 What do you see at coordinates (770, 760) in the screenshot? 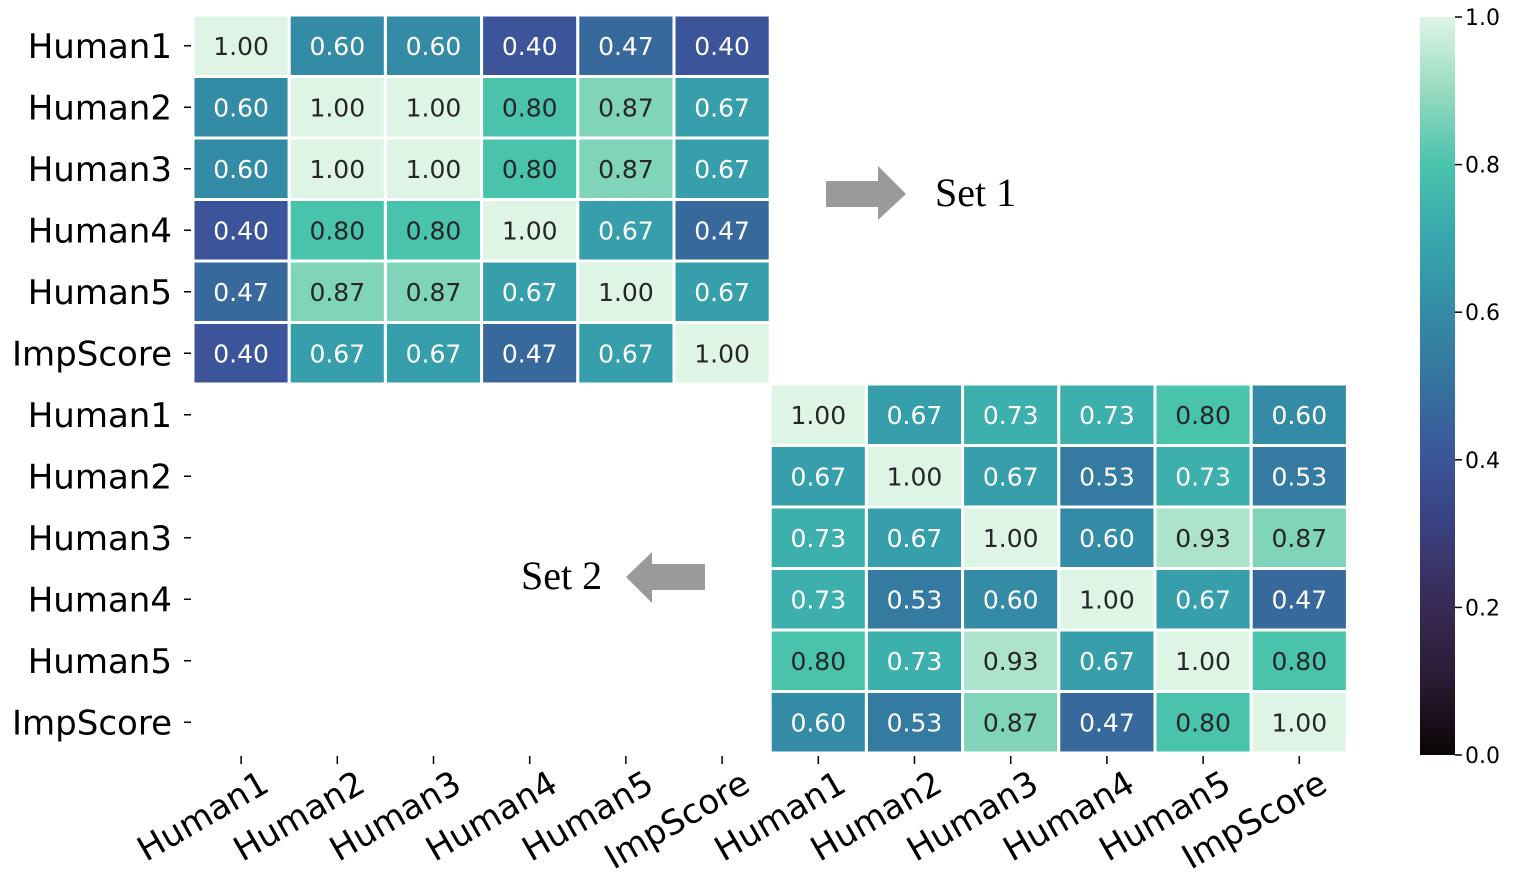
I see `x-axis-ticks` at bounding box center [770, 760].